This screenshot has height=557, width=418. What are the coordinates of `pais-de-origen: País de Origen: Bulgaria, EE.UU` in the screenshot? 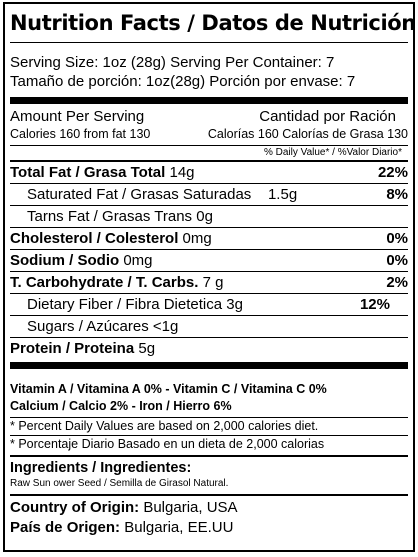 It's located at (209, 528).